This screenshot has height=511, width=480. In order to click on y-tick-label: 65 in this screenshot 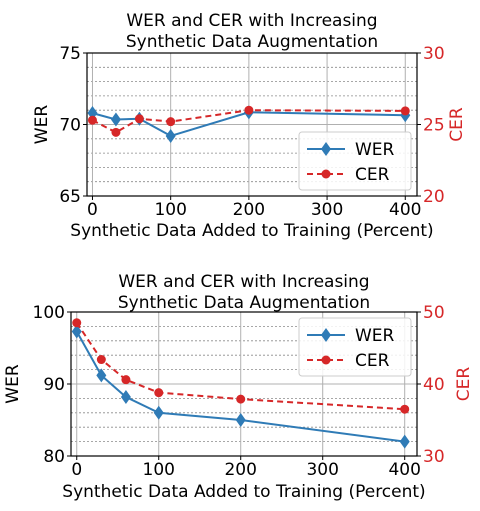, I will do `click(70, 197)`.